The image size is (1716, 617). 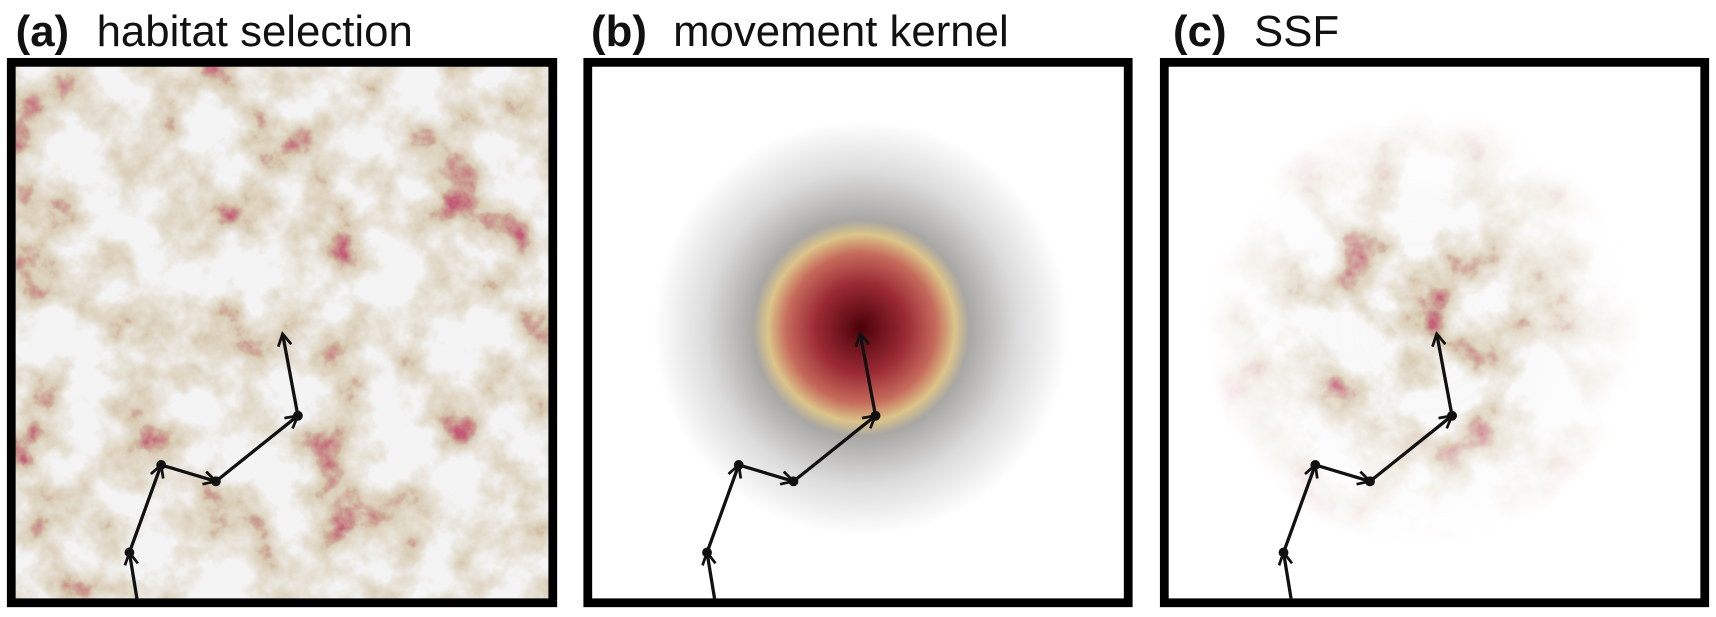 What do you see at coordinates (42, 31) in the screenshot?
I see `panel-label: (a)` at bounding box center [42, 31].